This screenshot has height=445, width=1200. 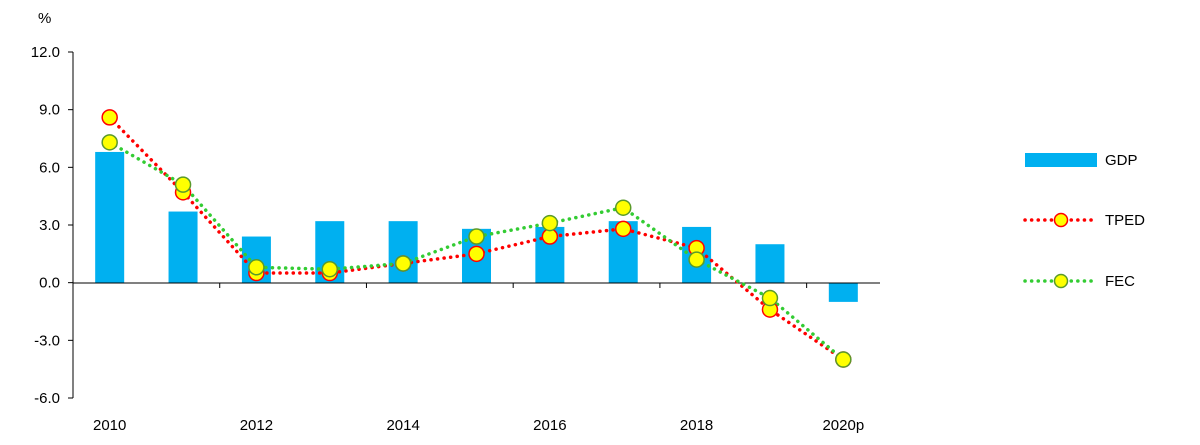 I want to click on x-tick-label: 2020p, so click(x=843, y=425).